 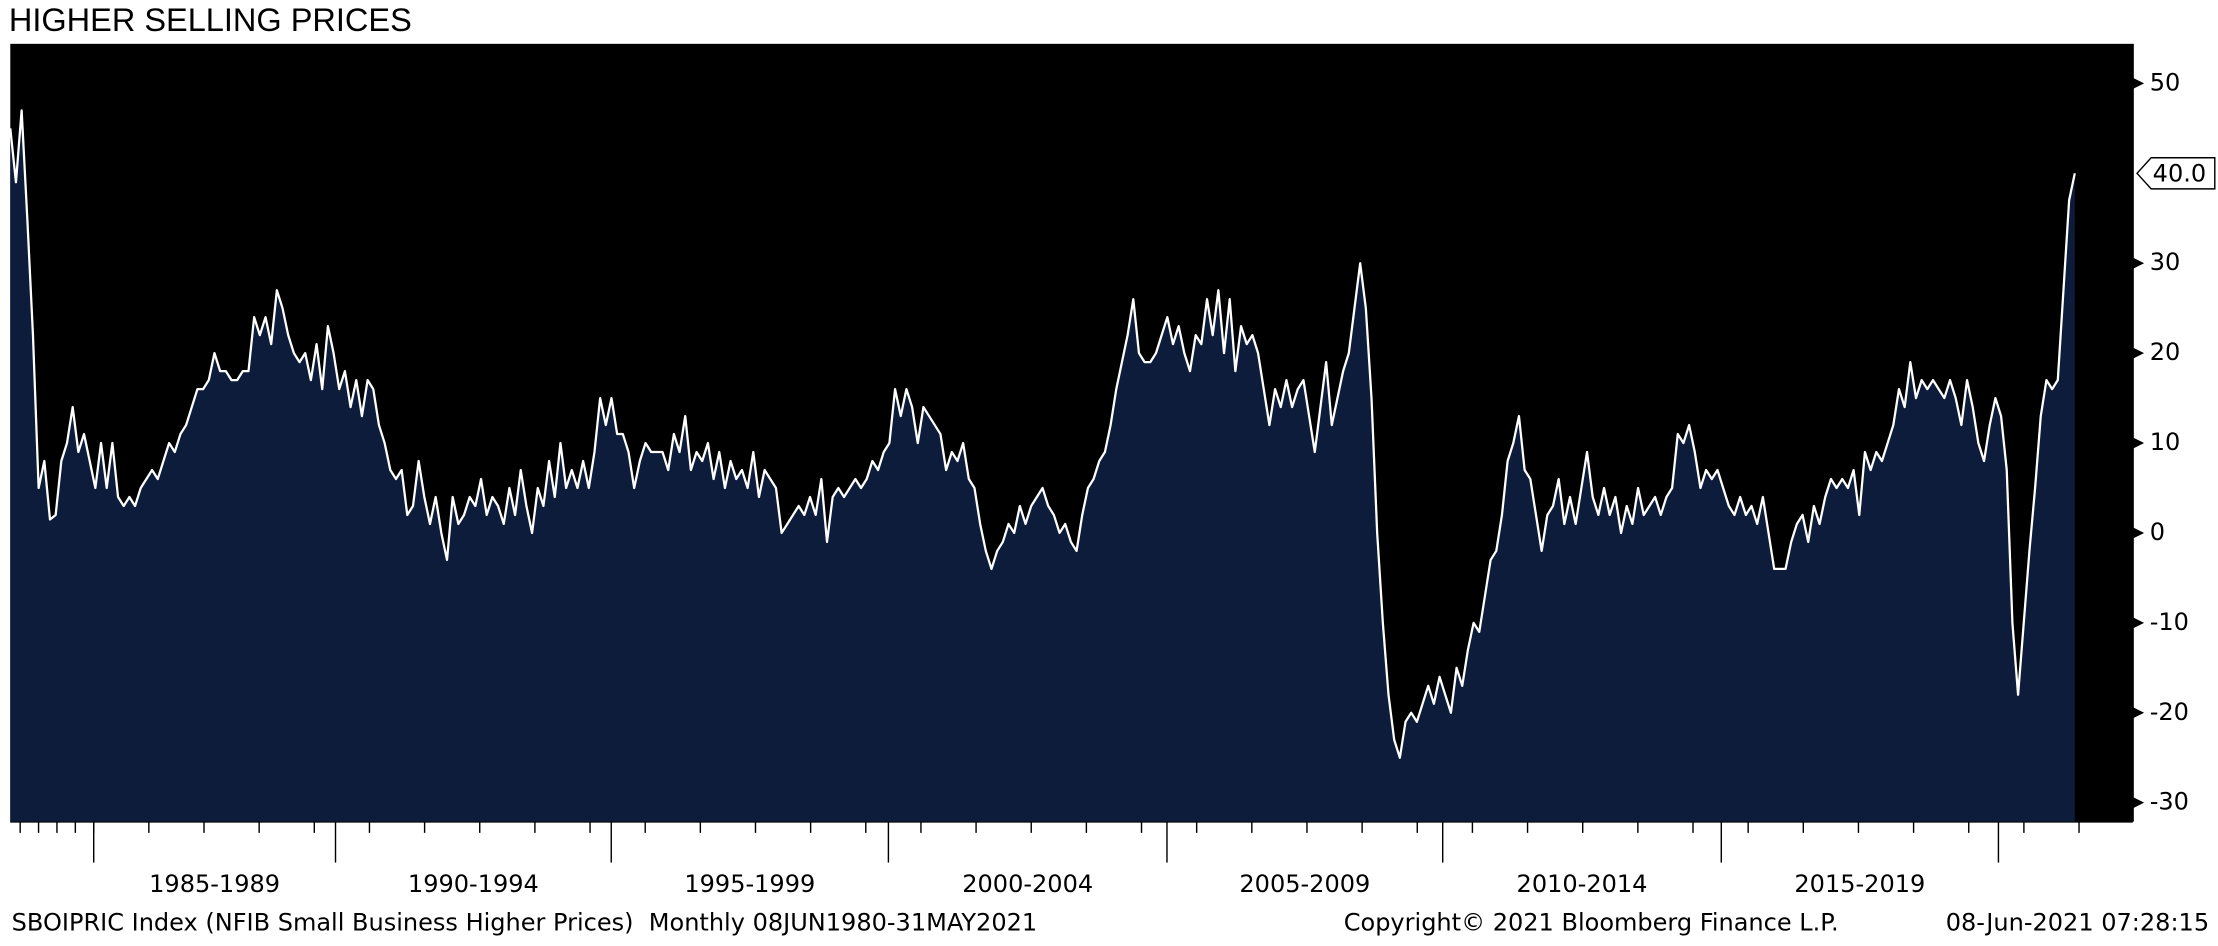 What do you see at coordinates (2157, 532) in the screenshot?
I see `y-tick-label: 0` at bounding box center [2157, 532].